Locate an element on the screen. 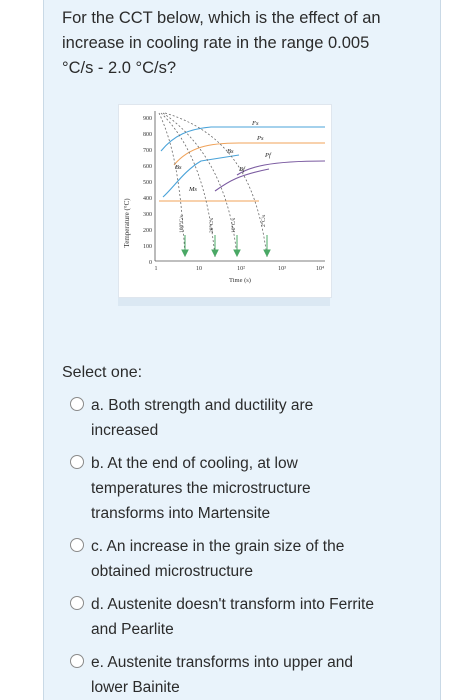 This screenshot has height=700, width=456. rate-label-2: 2°C/s is located at coordinates (263, 221).